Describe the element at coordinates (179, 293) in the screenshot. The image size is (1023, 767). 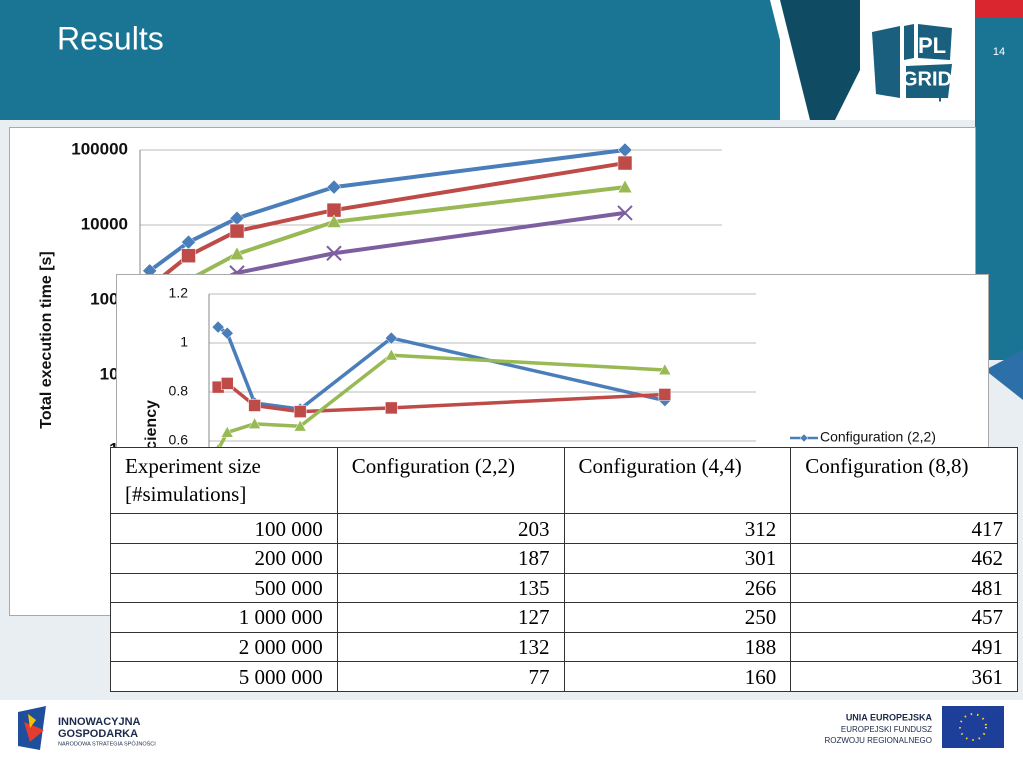
I see `y-tick-label: 1.2` at that location.